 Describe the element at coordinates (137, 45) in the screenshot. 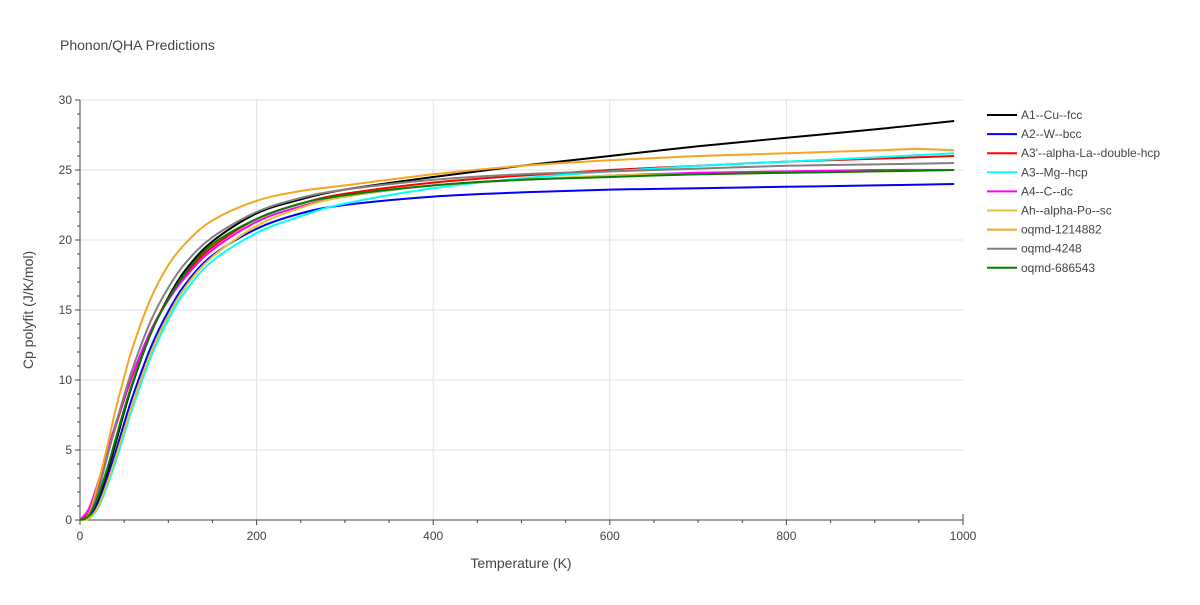

I see `chart-title: Phonon/QHA Predictions` at that location.